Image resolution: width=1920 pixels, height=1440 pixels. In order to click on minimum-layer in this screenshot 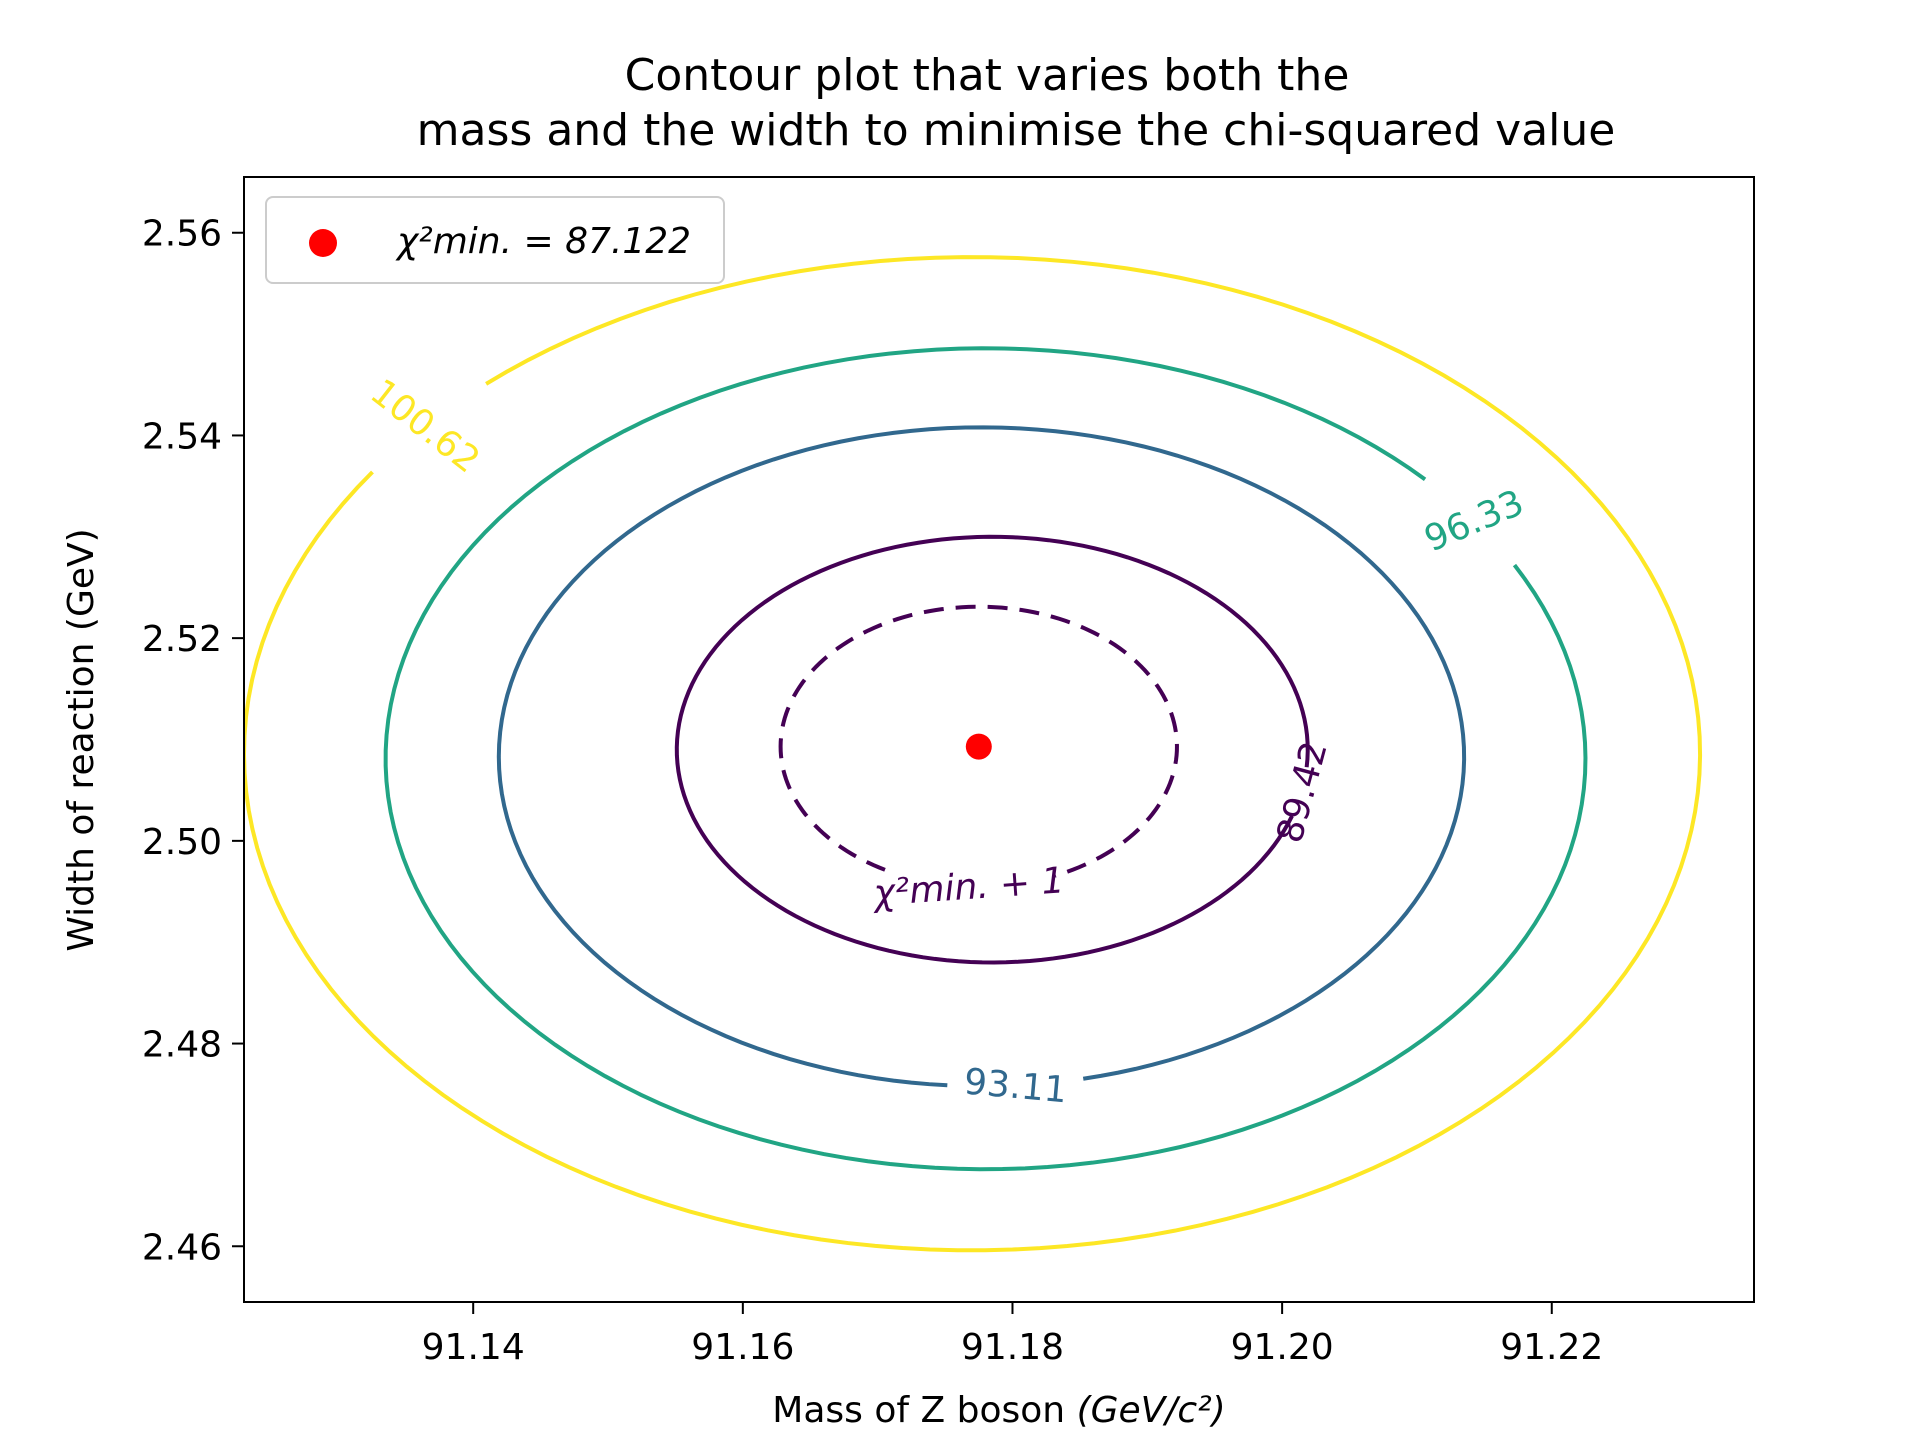, I will do `click(978, 746)`.